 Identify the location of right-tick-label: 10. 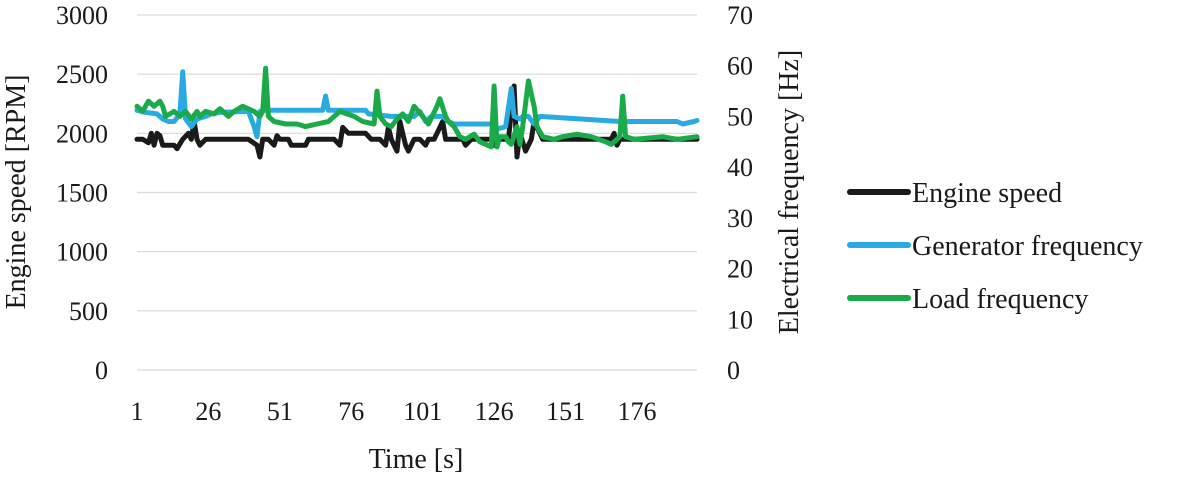
(740, 319).